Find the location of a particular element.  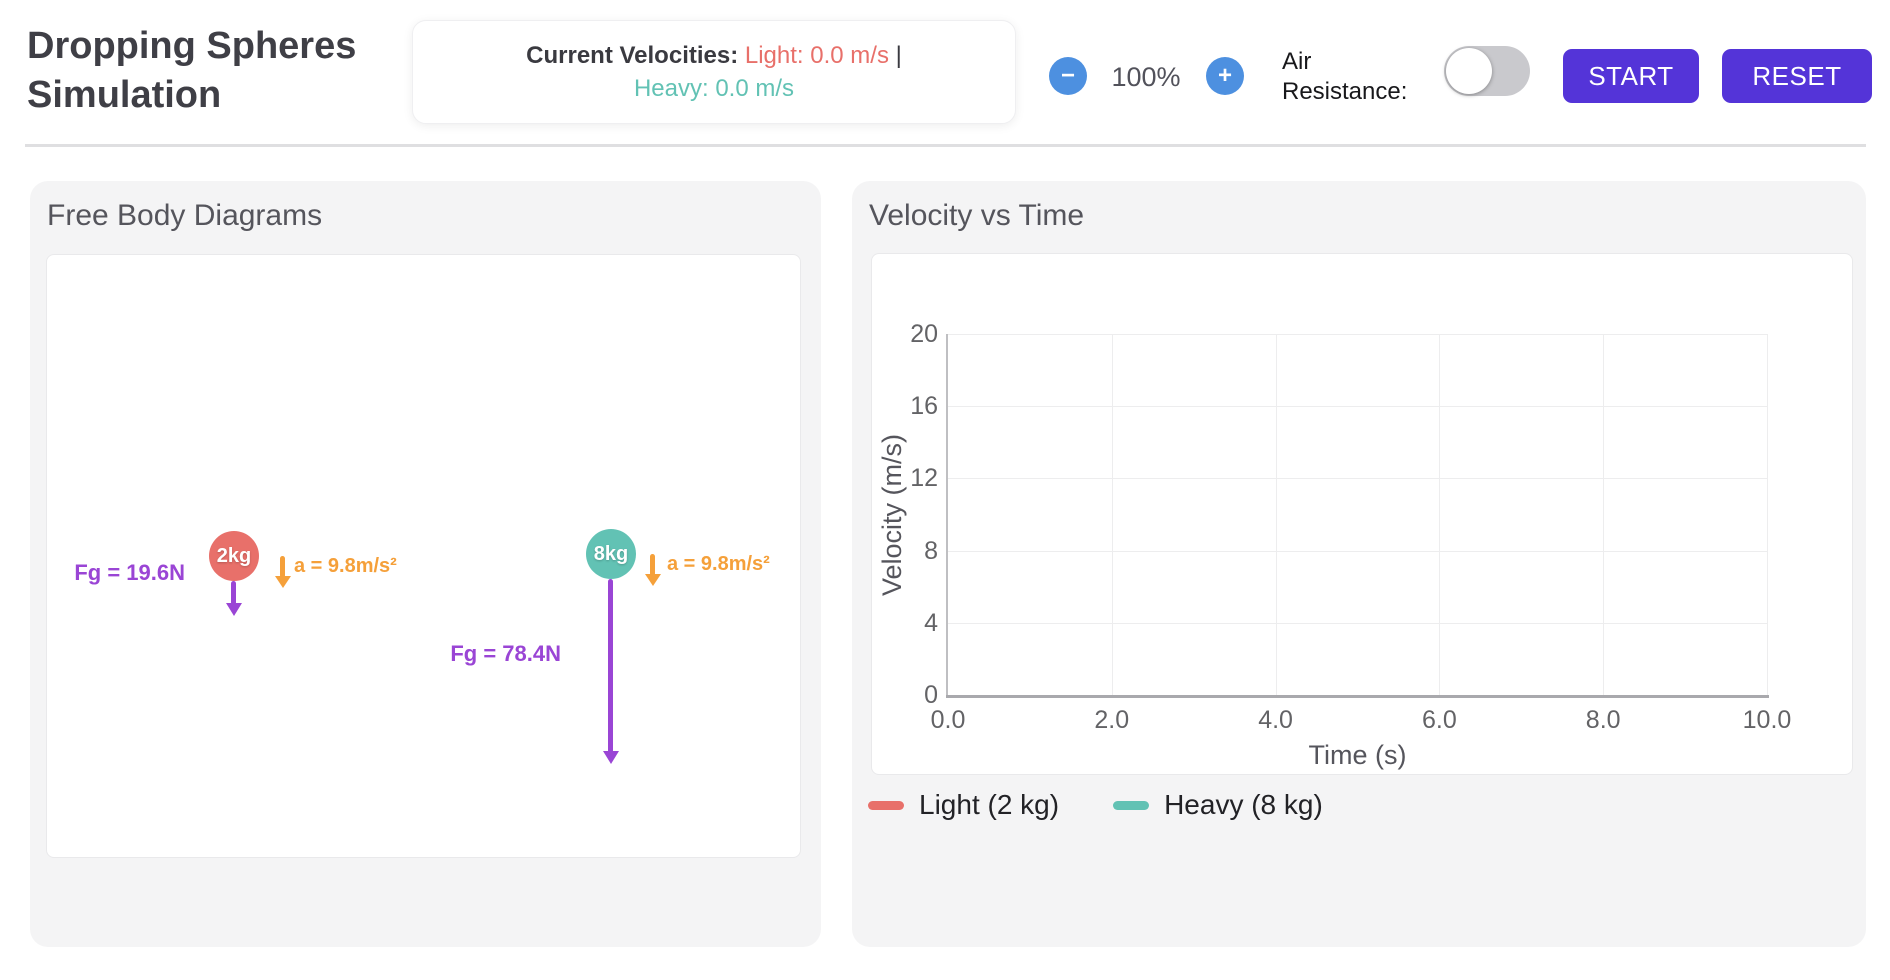

air-resistance-label: Air Resistance: is located at coordinates (1345, 76).